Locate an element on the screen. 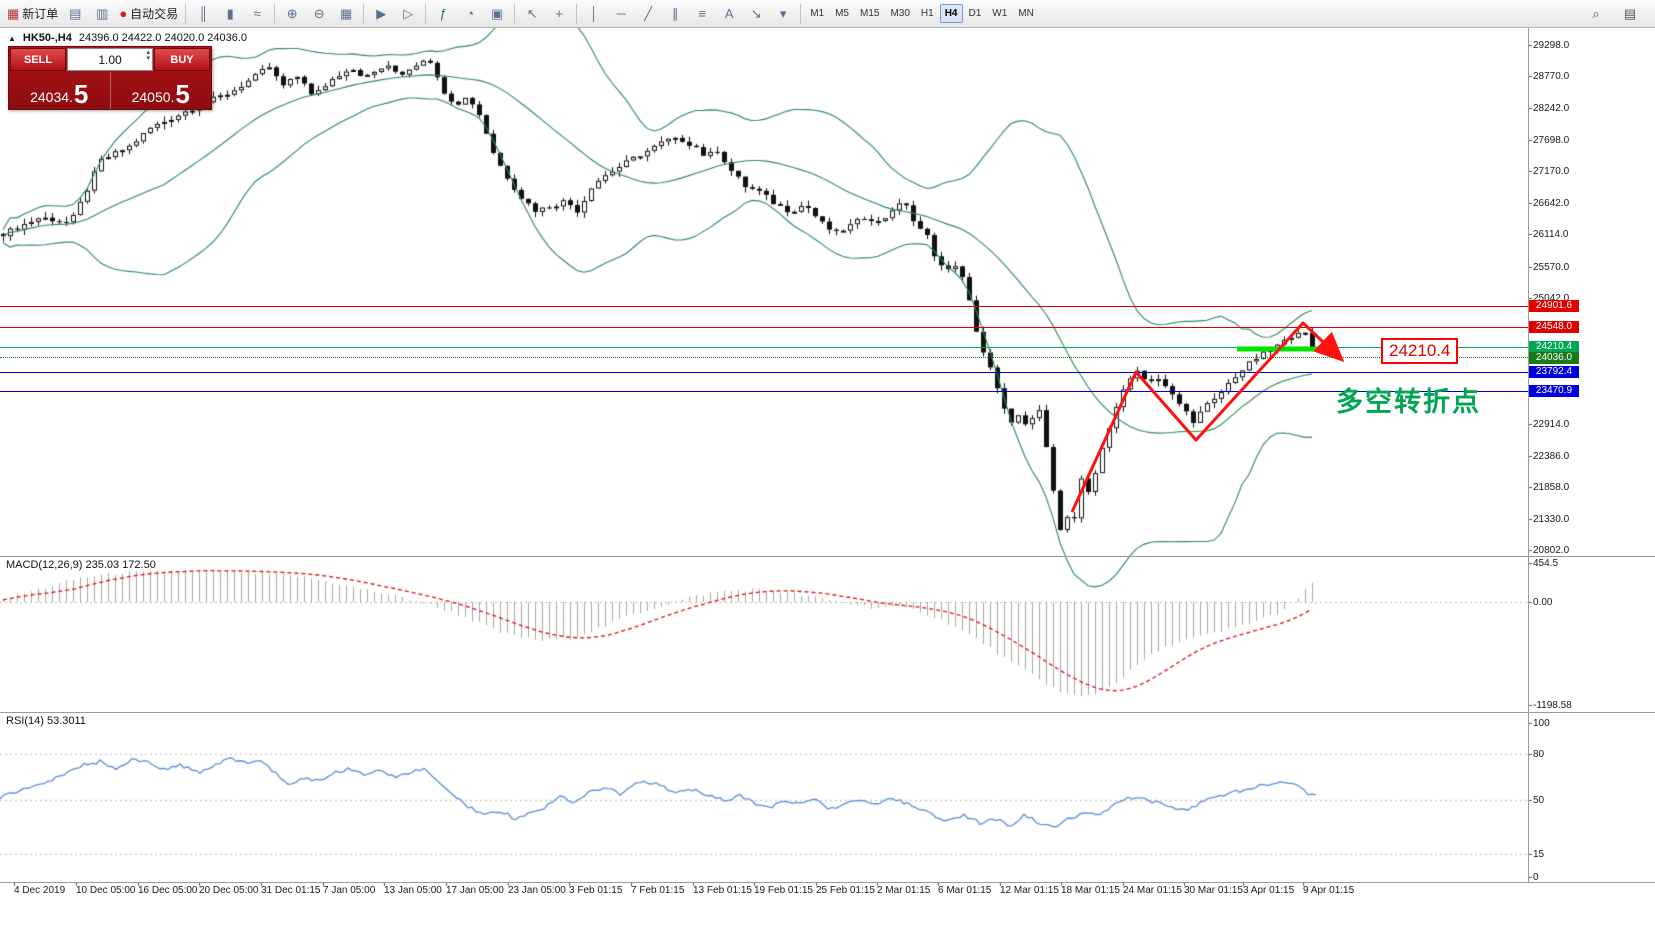  trendline-icon: ╱ is located at coordinates (648, 13).